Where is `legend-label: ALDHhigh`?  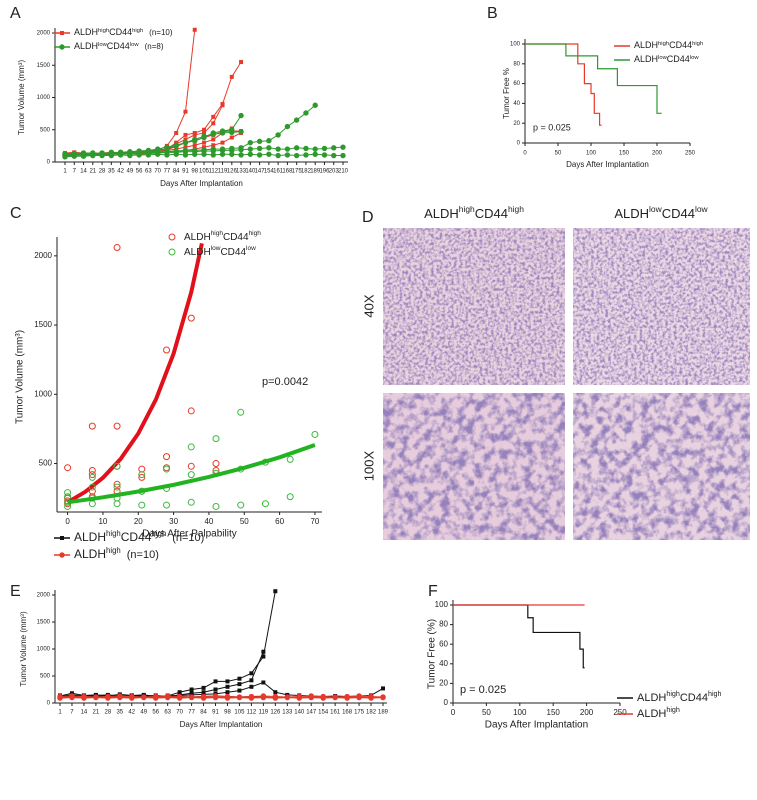 legend-label: ALDHhigh is located at coordinates (97, 554).